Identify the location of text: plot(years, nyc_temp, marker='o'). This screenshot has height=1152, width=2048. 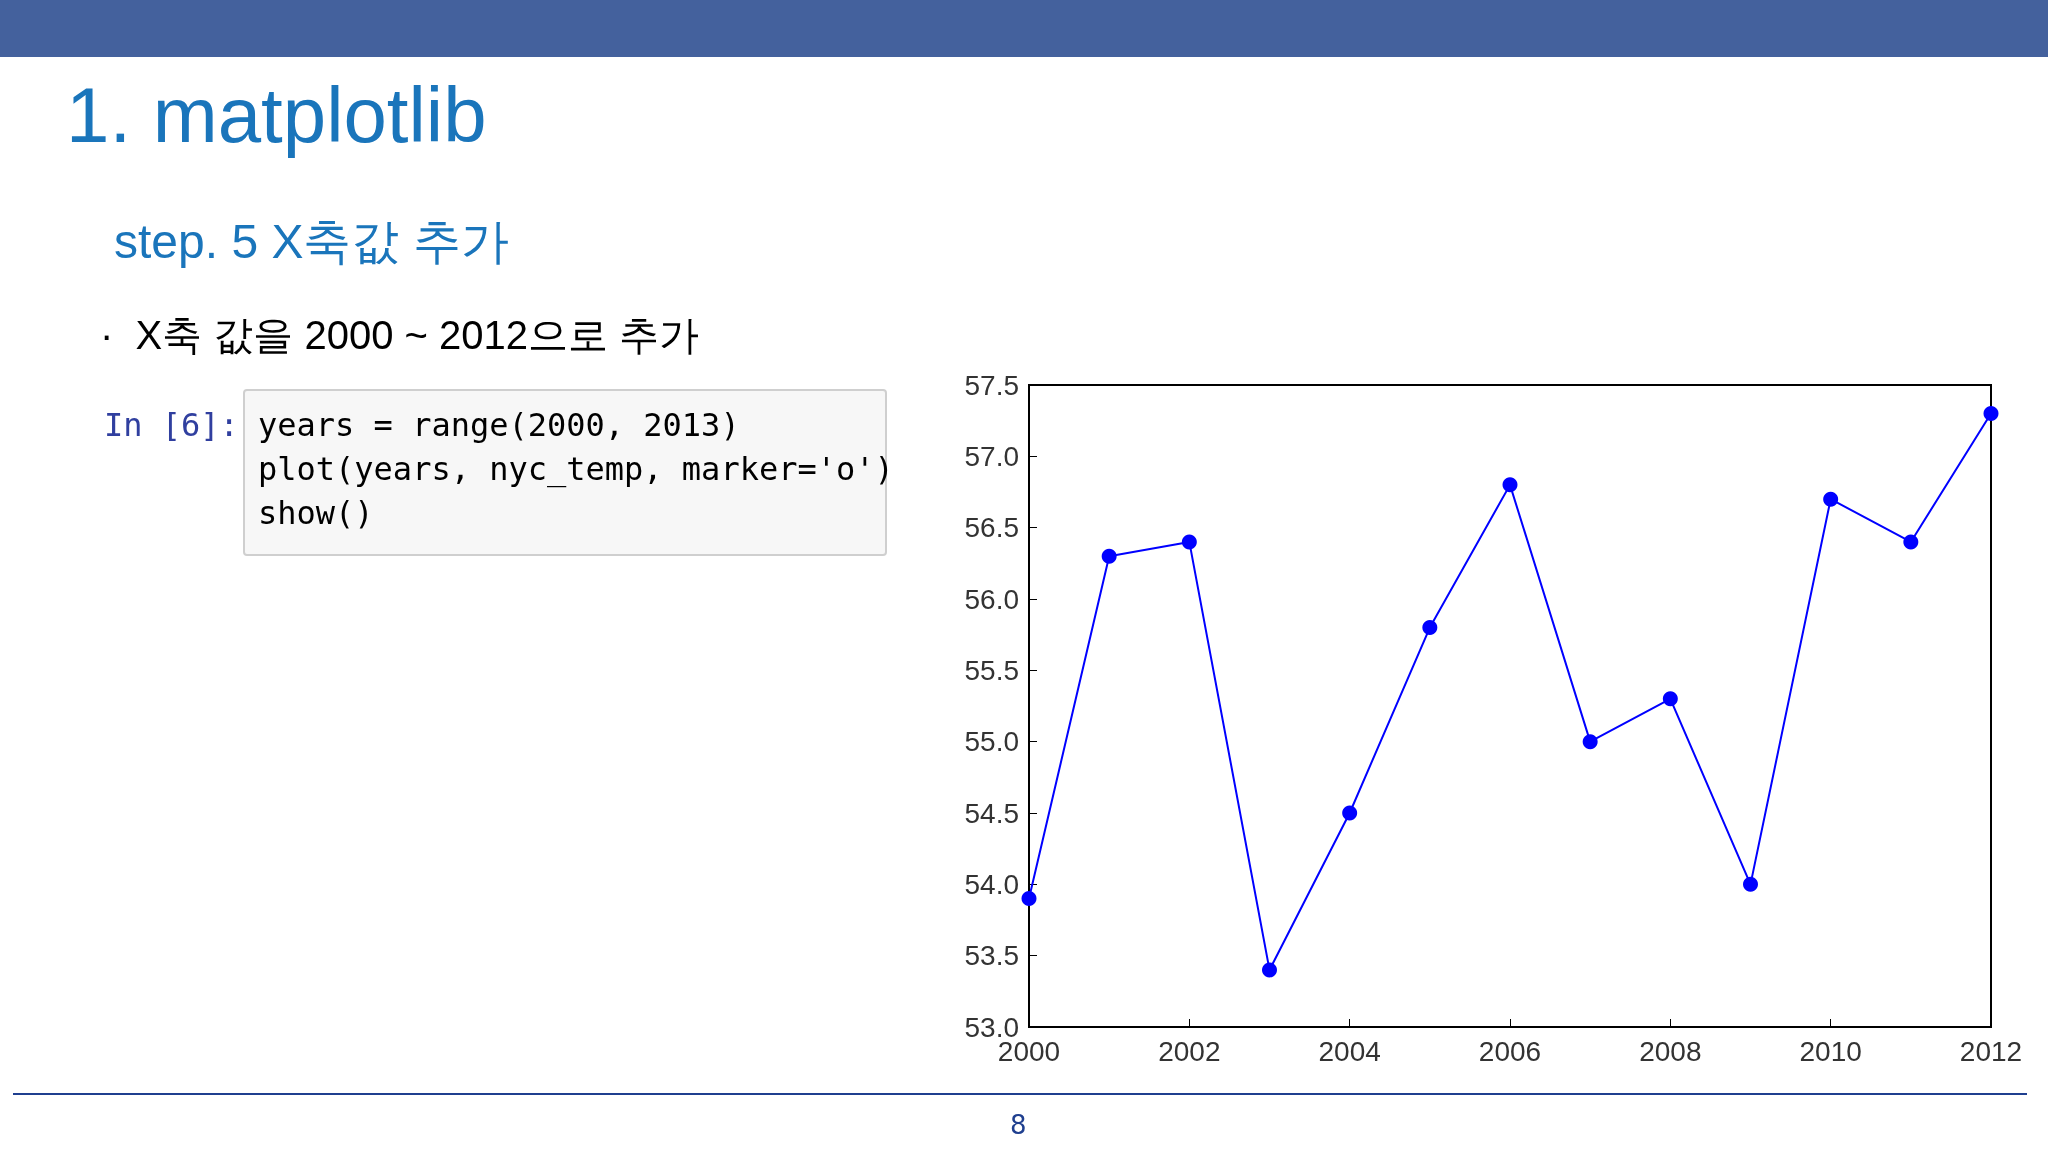
(576, 469).